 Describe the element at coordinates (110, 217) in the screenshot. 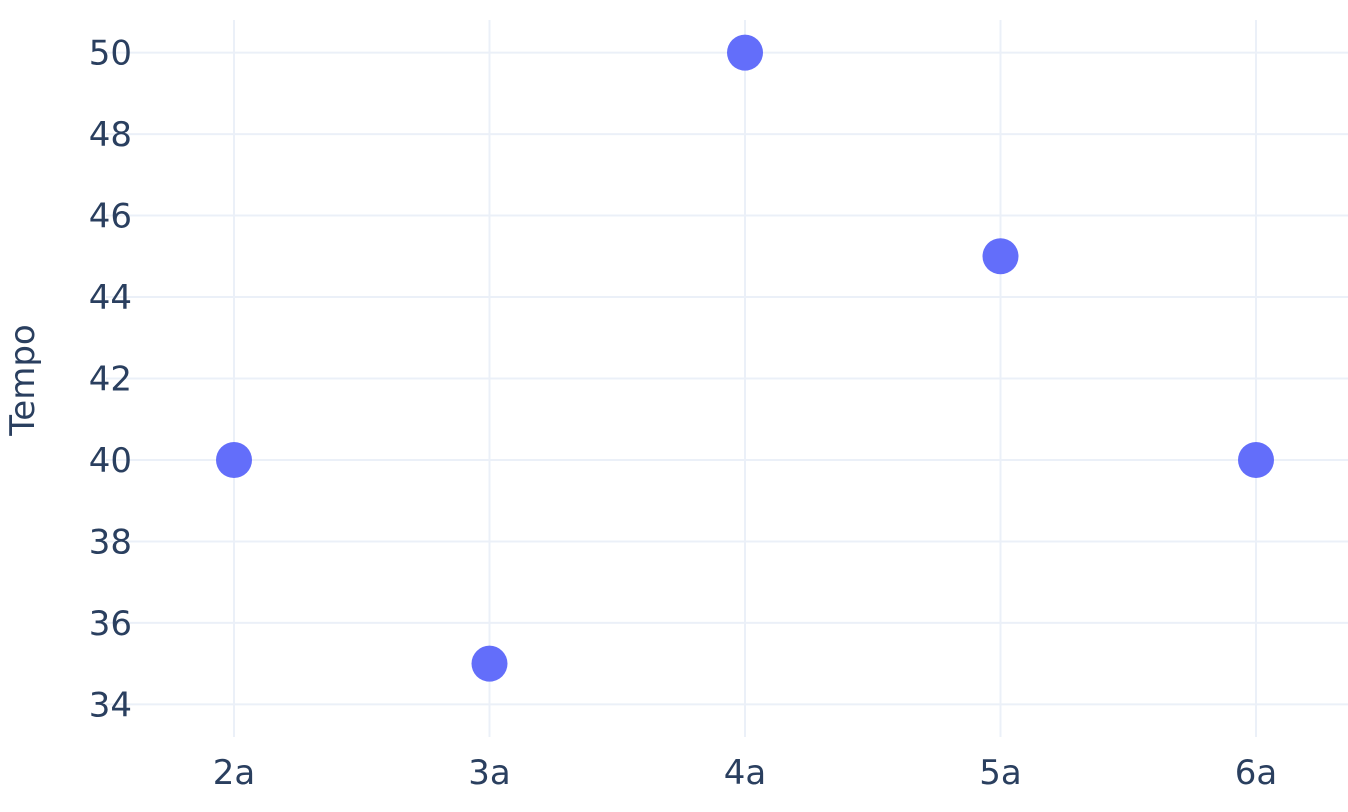

I see `y-tick-label: 46` at that location.